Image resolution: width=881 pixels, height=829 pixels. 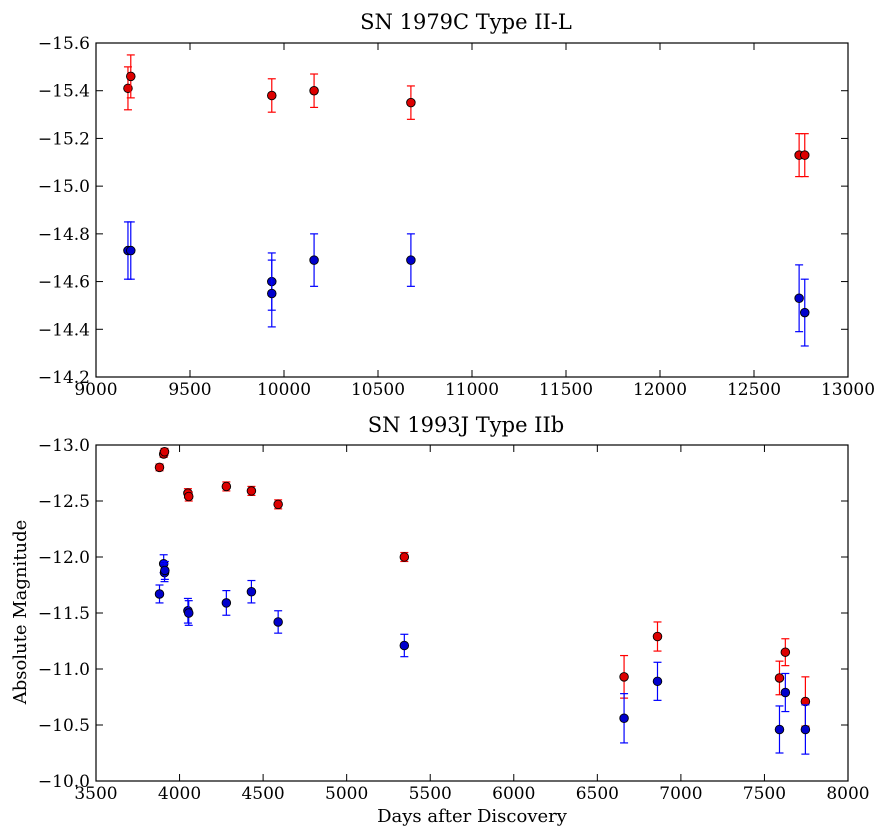 I want to click on y-axis-label: Absolute Magnitude, so click(x=20, y=613).